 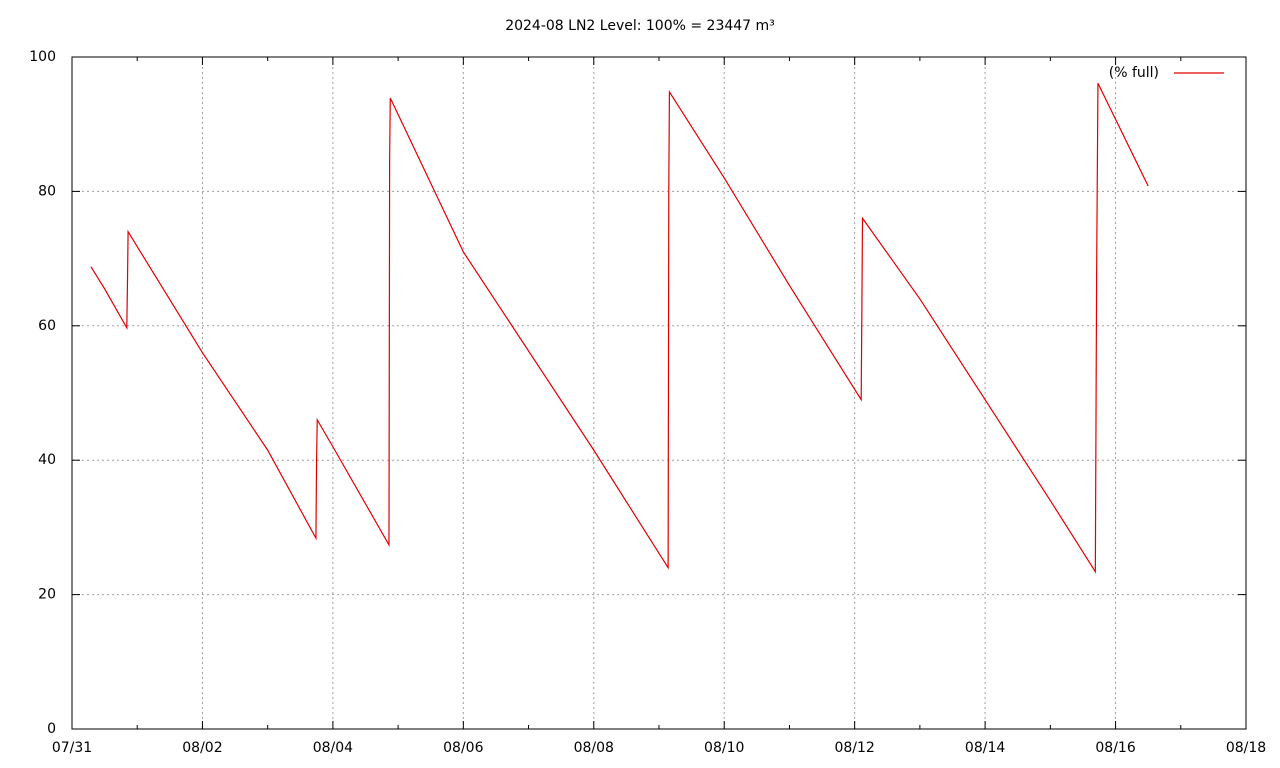 What do you see at coordinates (51, 729) in the screenshot?
I see `y-tick-label: 0` at bounding box center [51, 729].